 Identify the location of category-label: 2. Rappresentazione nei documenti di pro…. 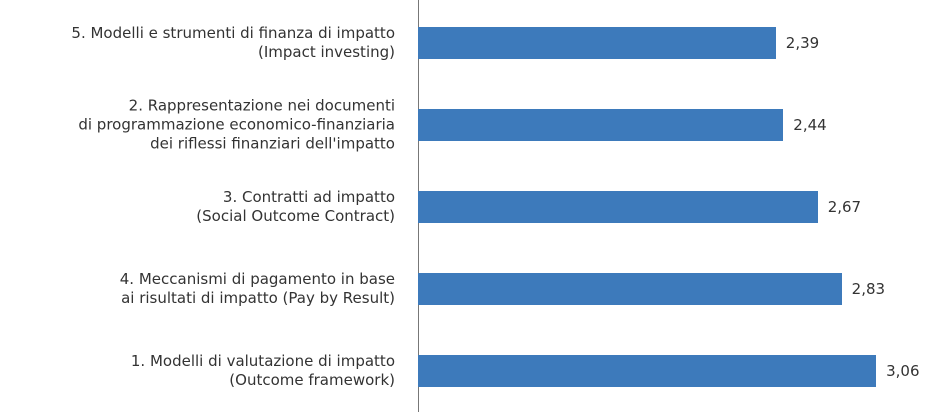
(236, 124).